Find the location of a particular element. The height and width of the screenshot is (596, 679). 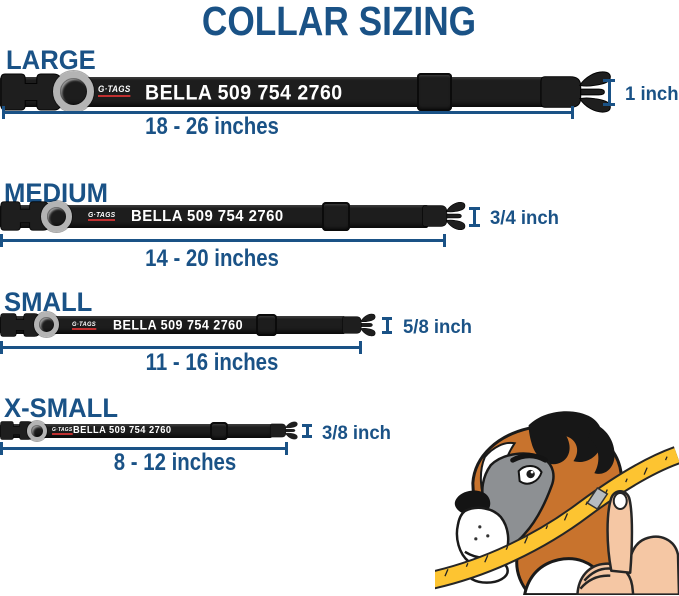

page-title: COLLAR SIZING is located at coordinates (339, 22).